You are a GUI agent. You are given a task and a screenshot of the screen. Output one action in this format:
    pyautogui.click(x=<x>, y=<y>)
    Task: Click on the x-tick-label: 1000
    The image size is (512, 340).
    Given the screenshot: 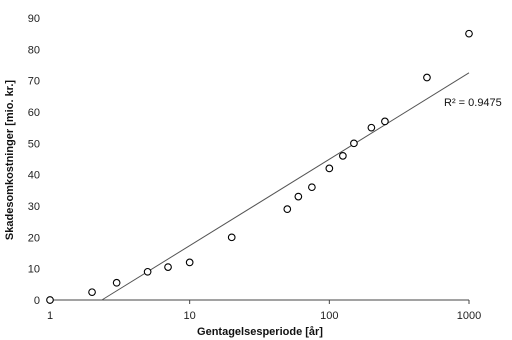 What is the action you would take?
    pyautogui.click(x=469, y=316)
    